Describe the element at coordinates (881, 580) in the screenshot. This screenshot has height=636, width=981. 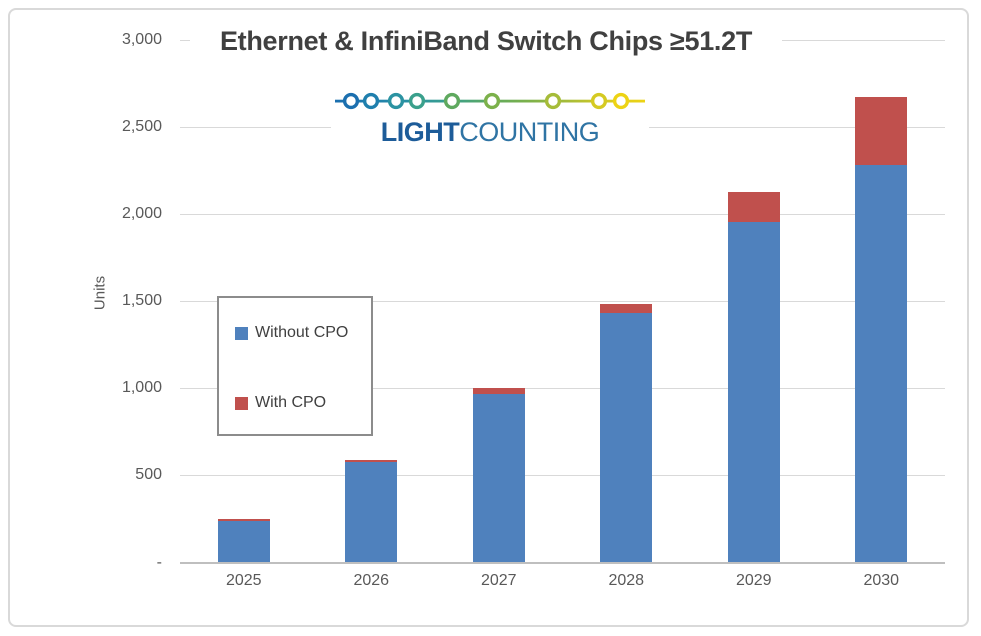
I see `x-axis-tick-label: 2030` at that location.